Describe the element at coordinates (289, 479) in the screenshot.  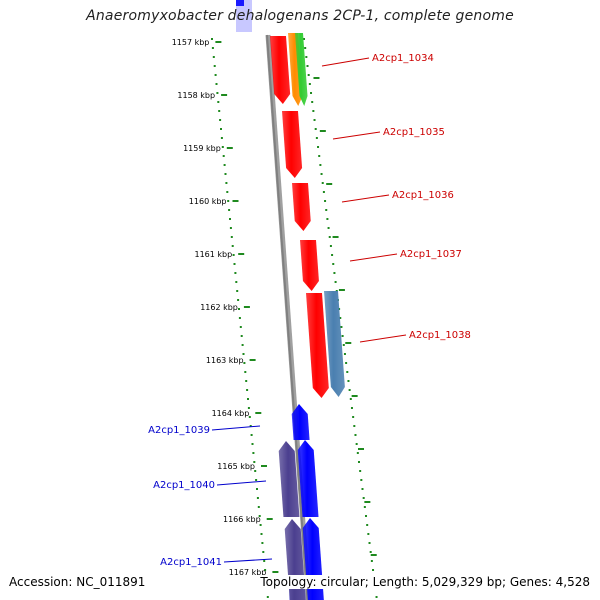
I see `gene-1040-purple-track` at that location.